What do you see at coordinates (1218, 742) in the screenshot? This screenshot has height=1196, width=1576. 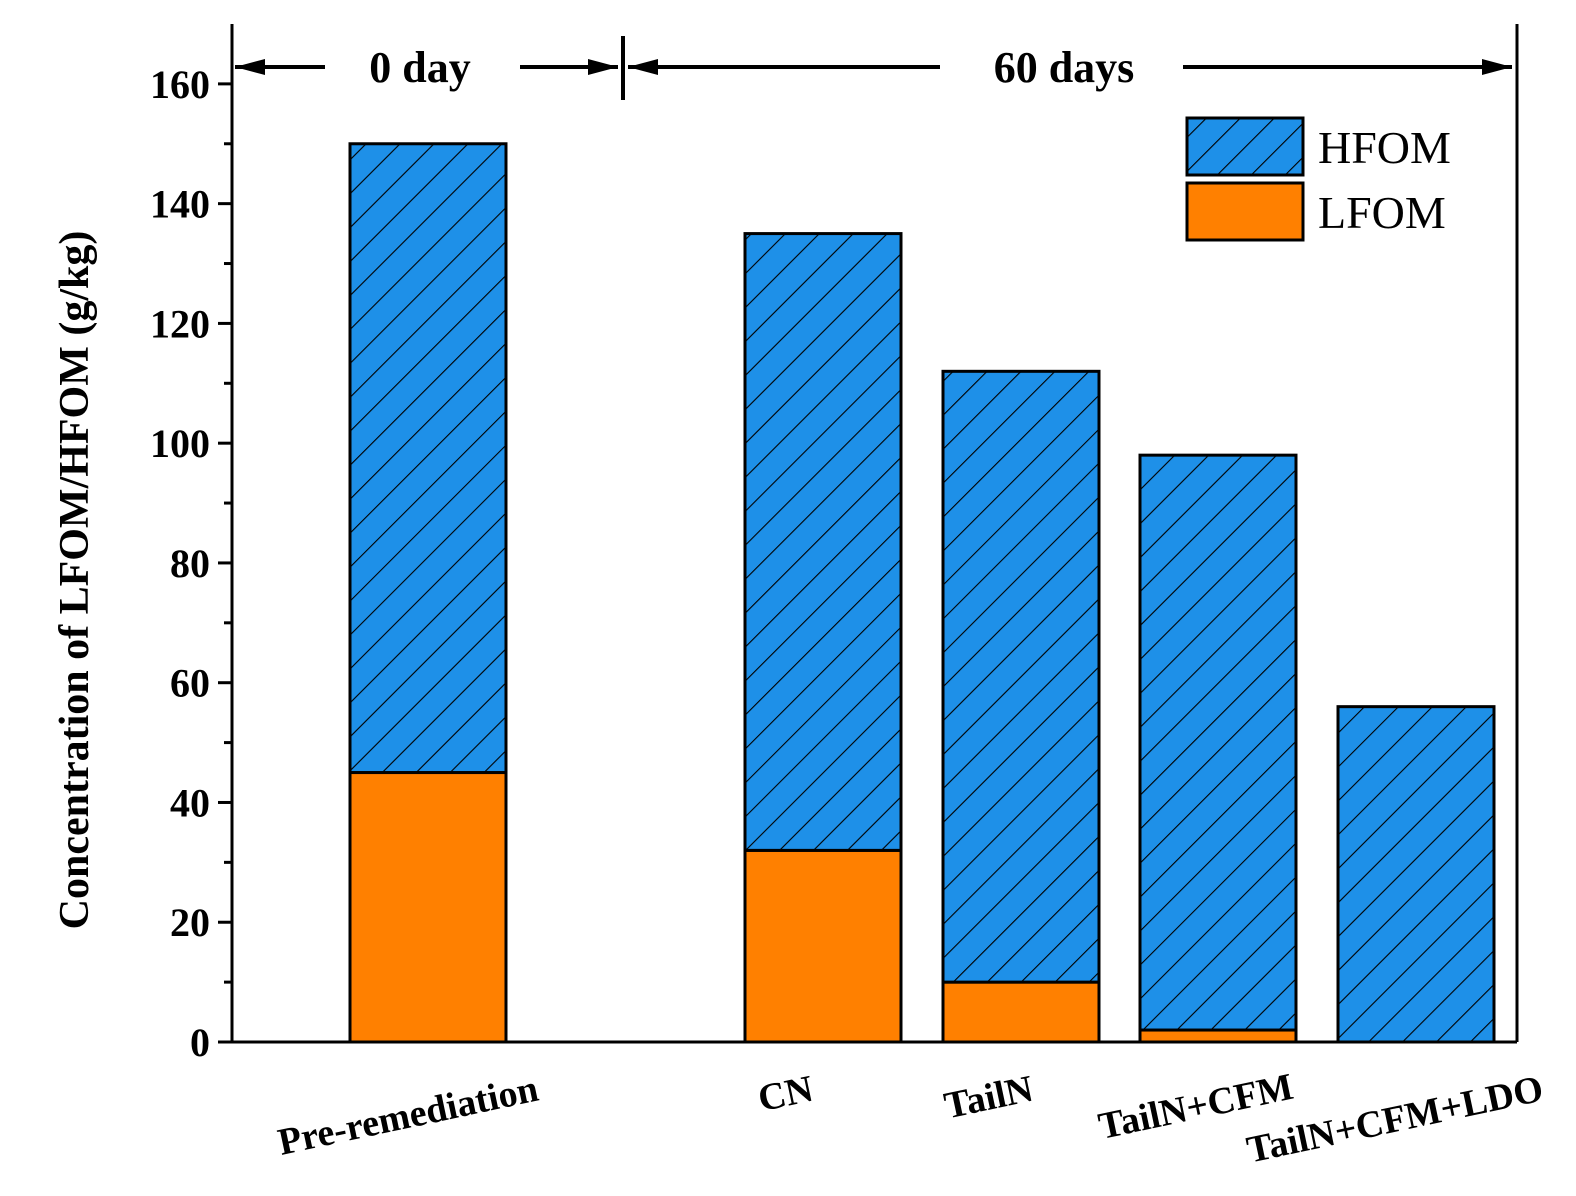 I see `bar-hfom-tailn-cfm` at bounding box center [1218, 742].